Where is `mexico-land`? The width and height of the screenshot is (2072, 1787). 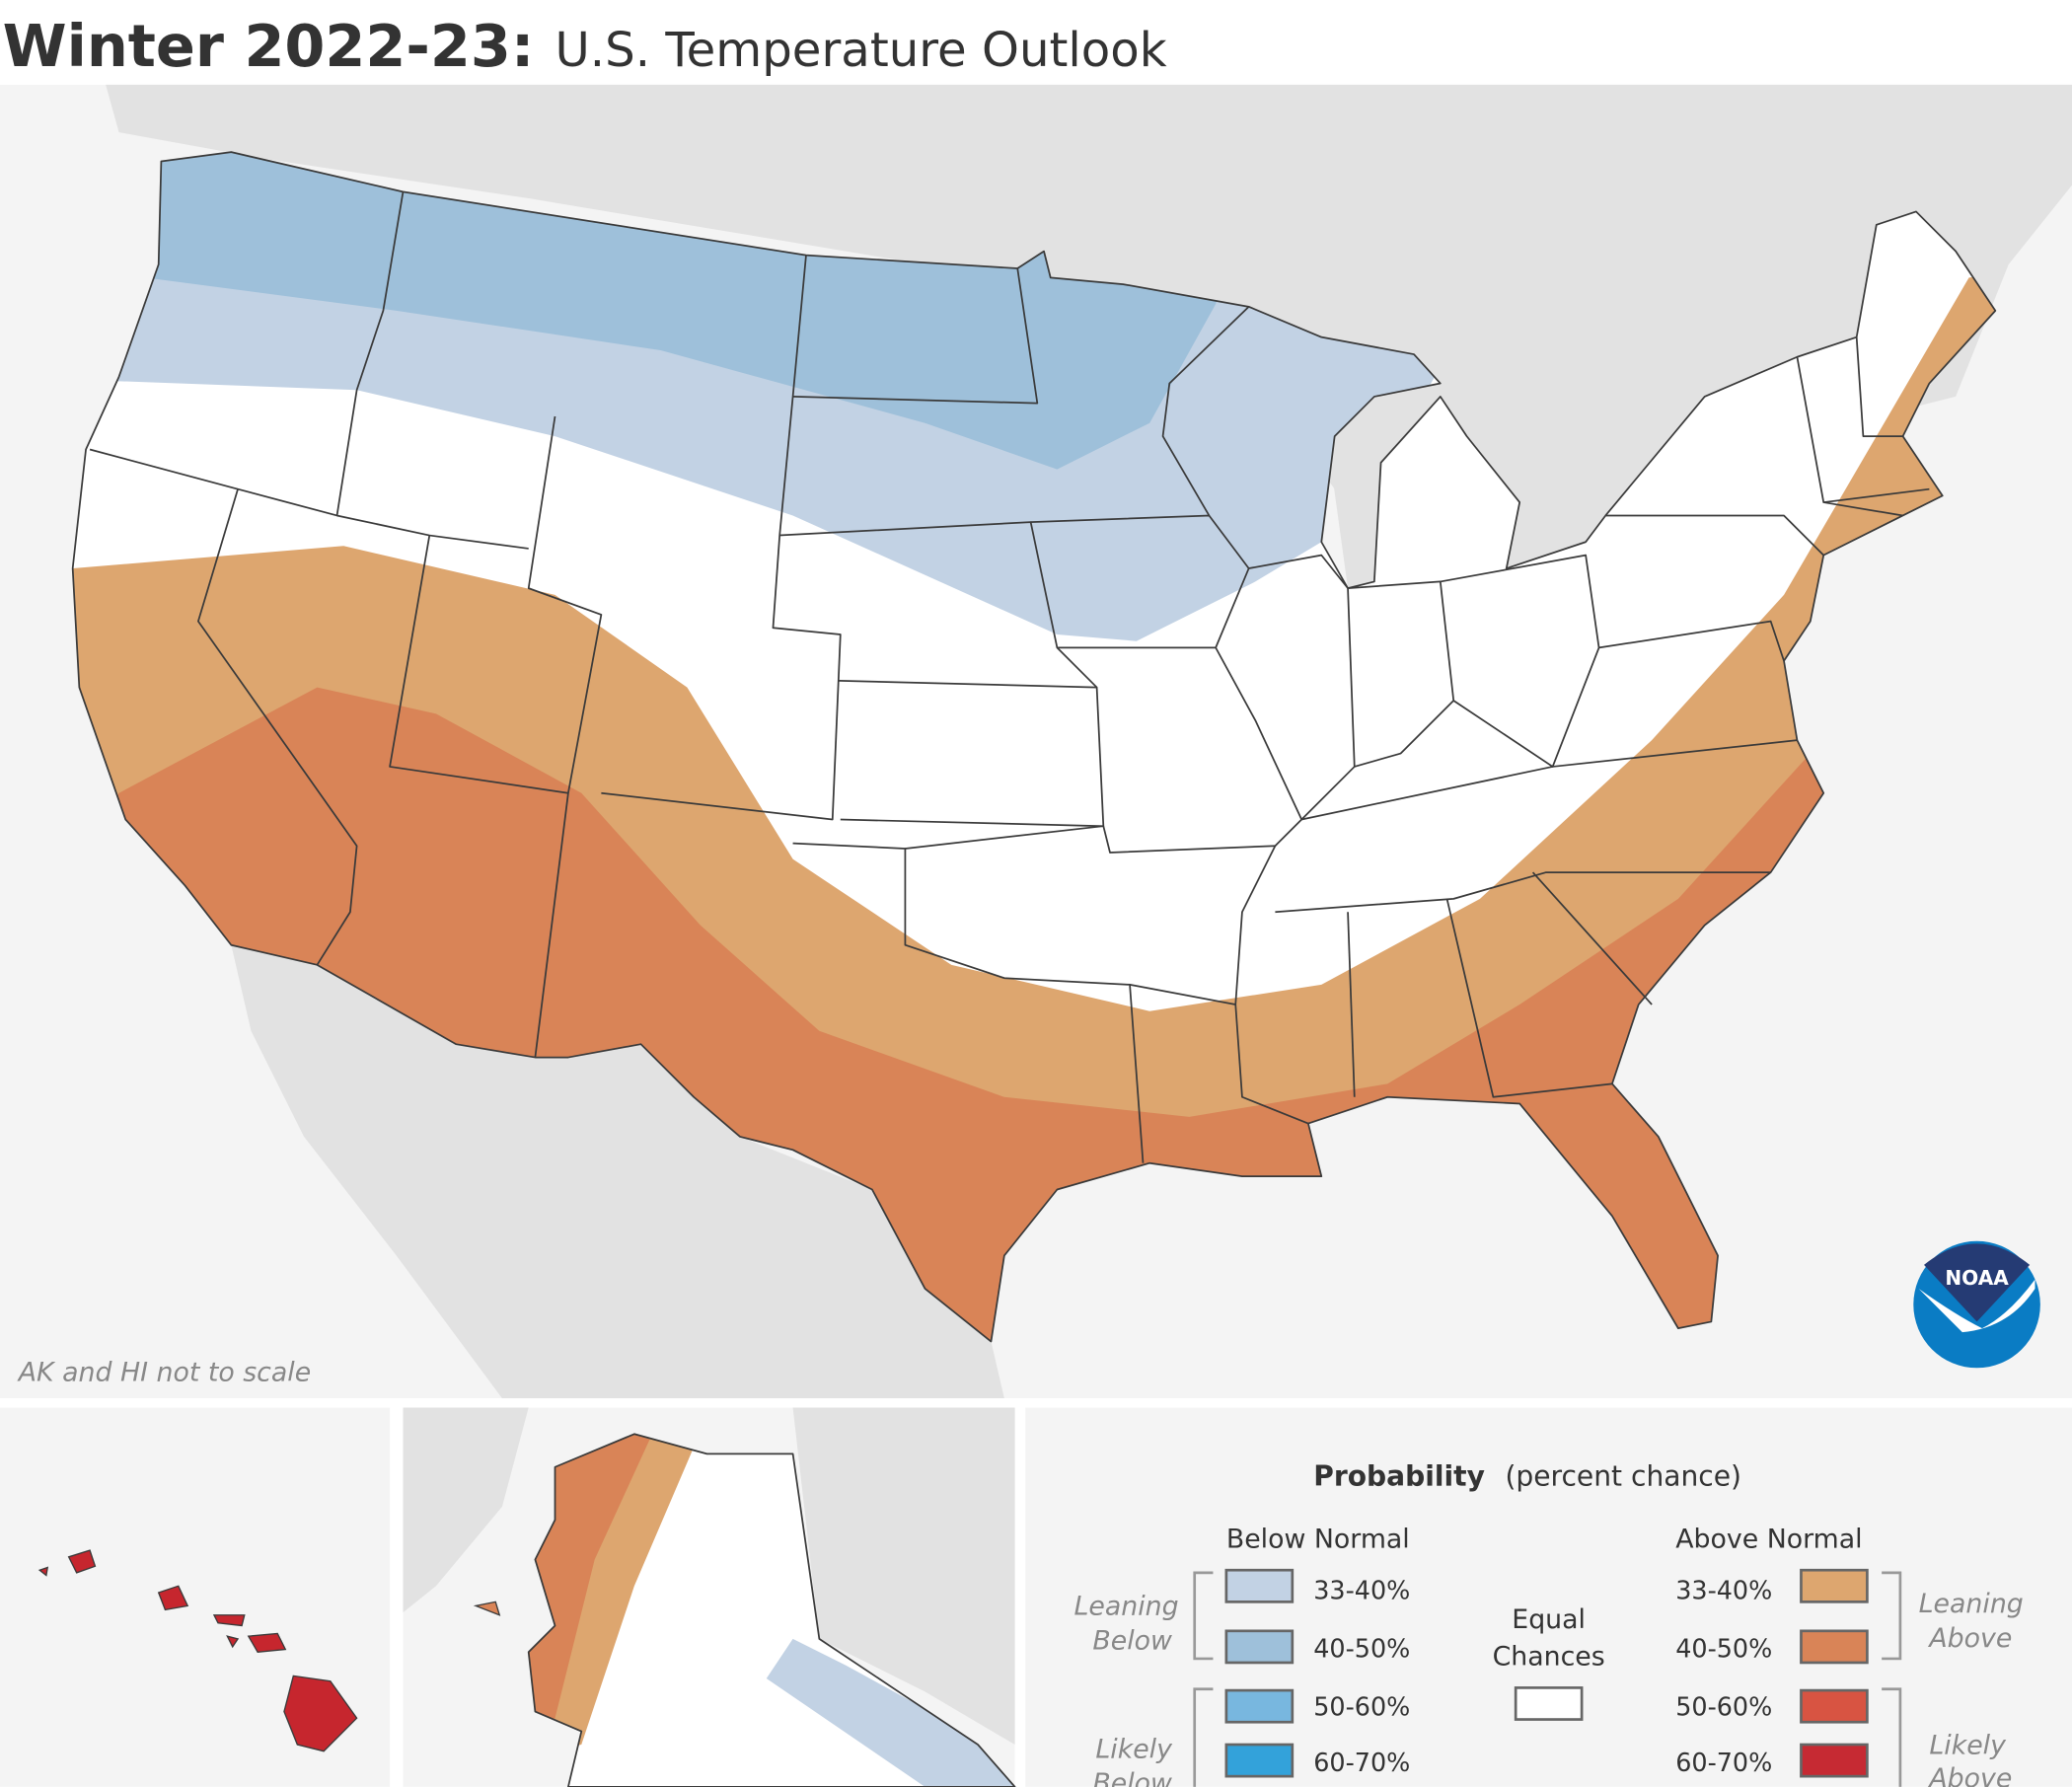
mexico-land is located at coordinates (618, 1171).